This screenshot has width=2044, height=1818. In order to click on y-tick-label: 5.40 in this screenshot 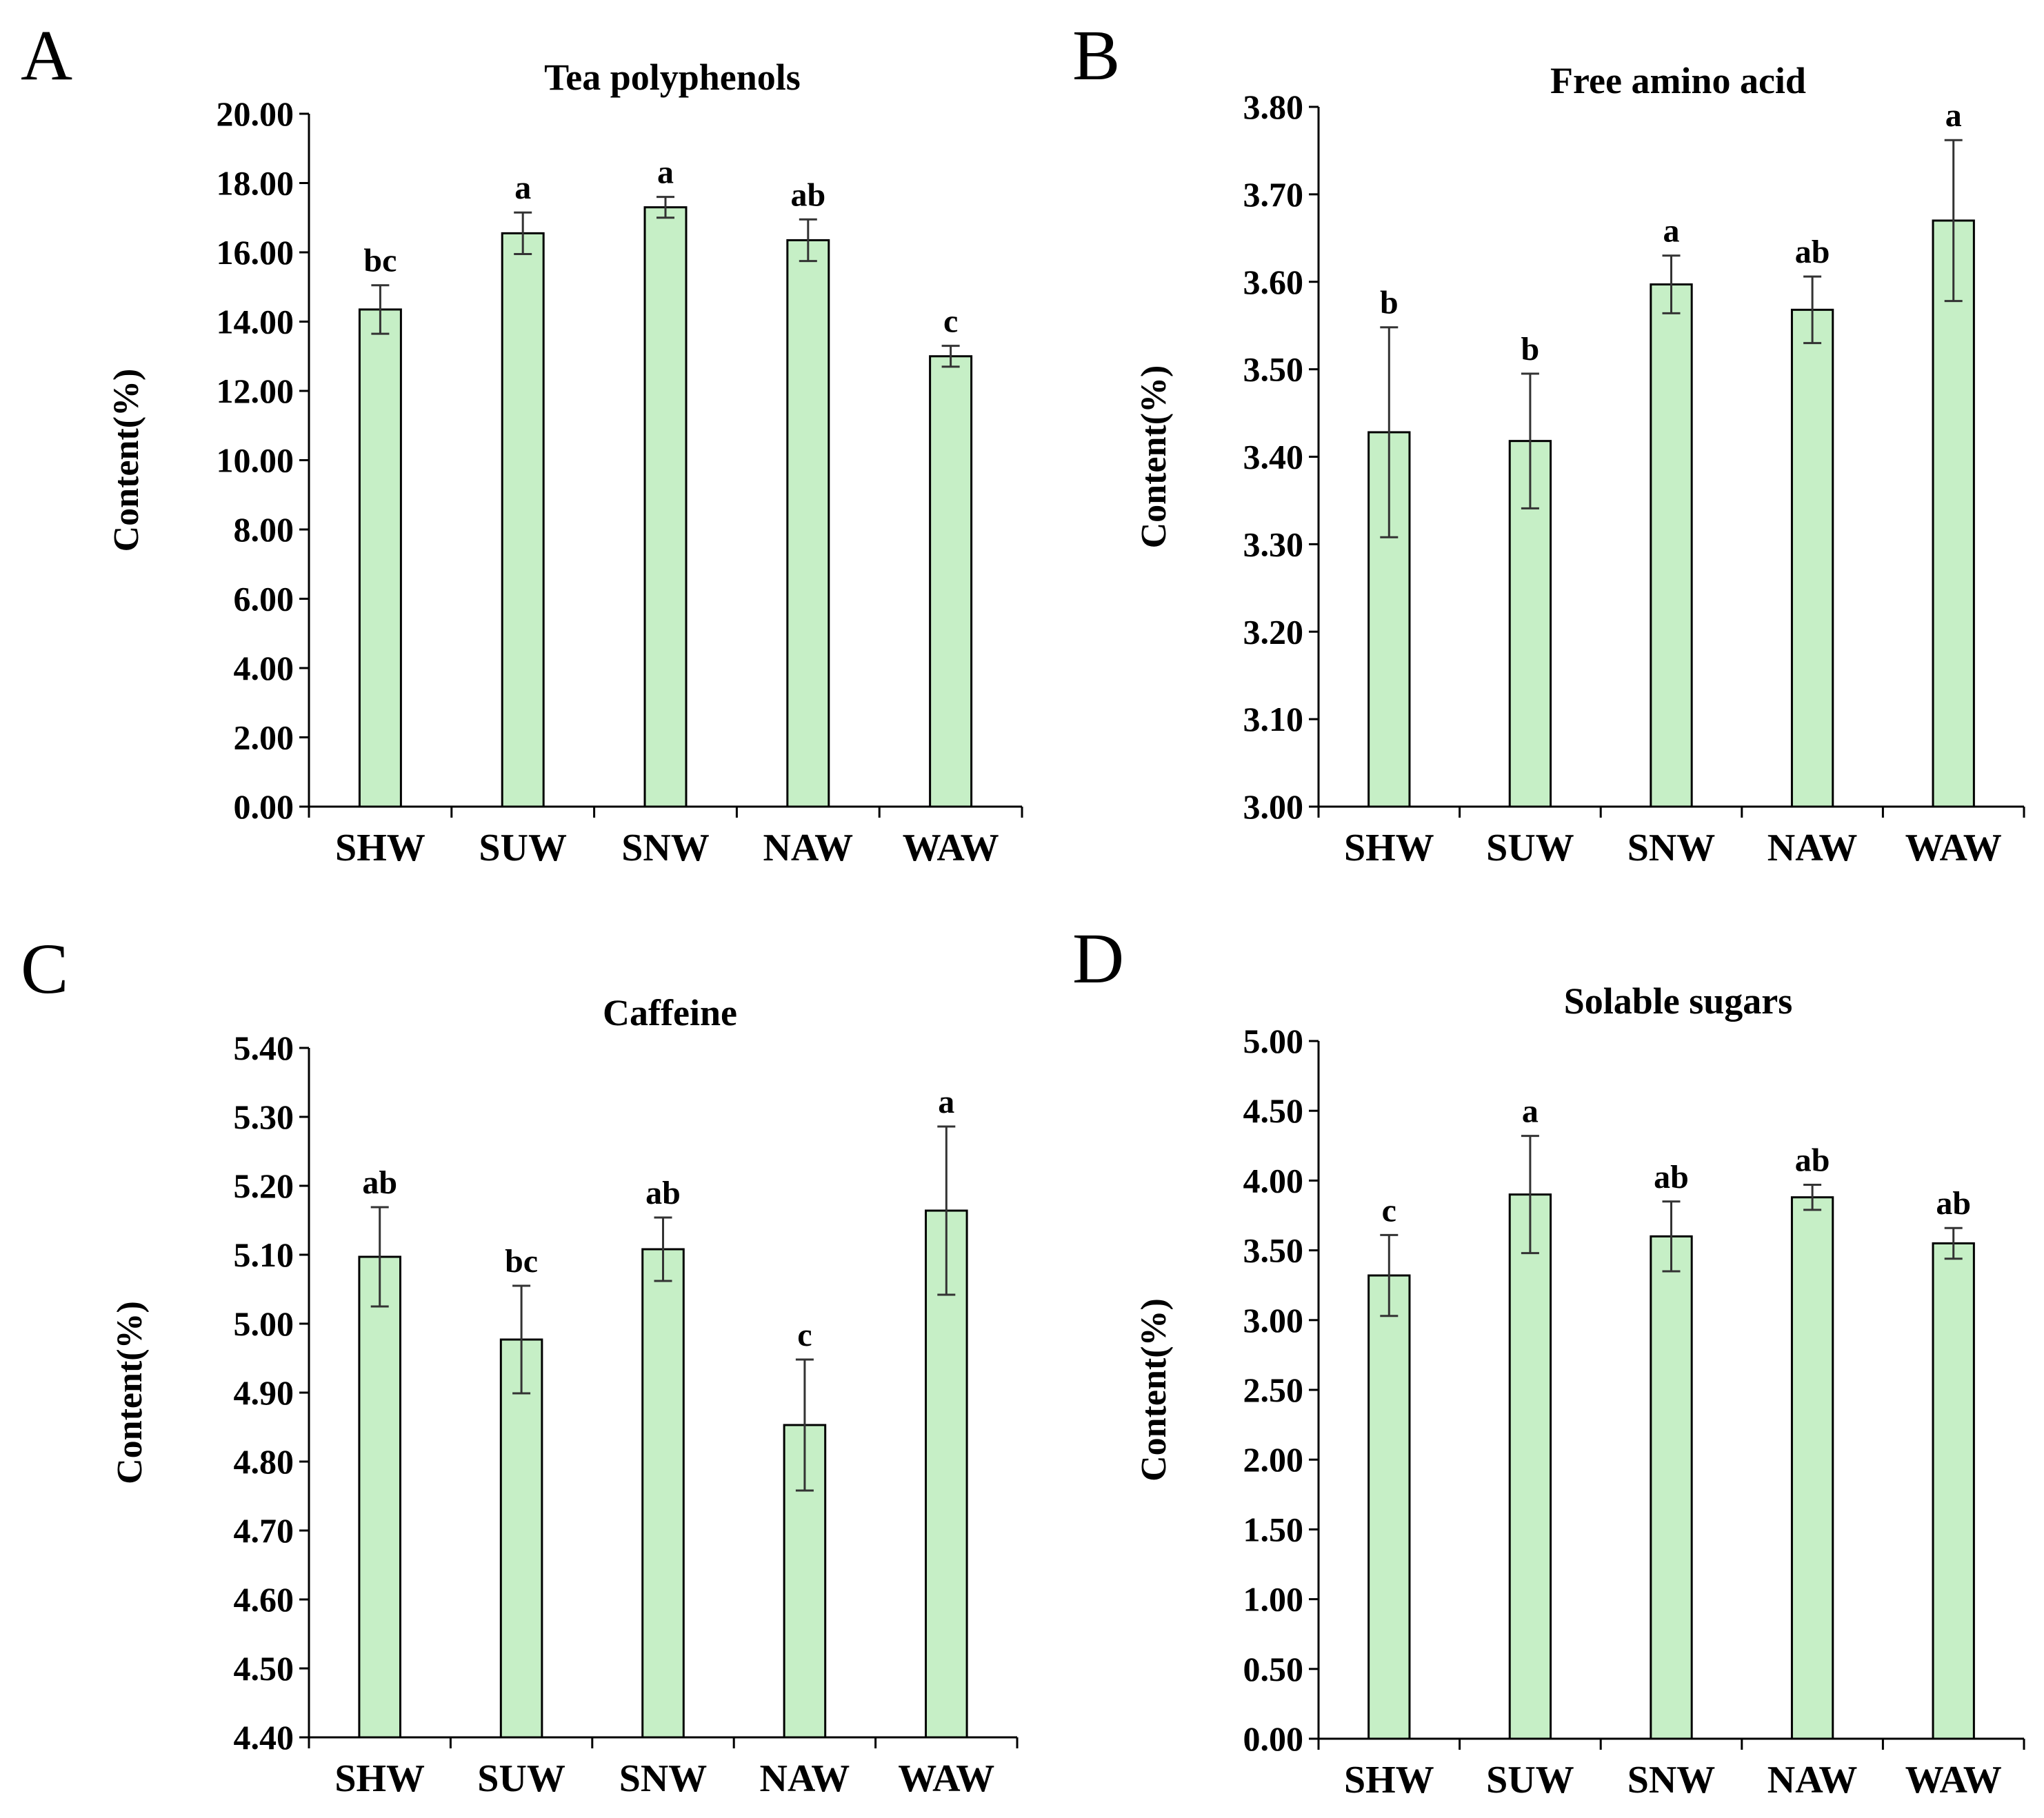, I will do `click(264, 1048)`.